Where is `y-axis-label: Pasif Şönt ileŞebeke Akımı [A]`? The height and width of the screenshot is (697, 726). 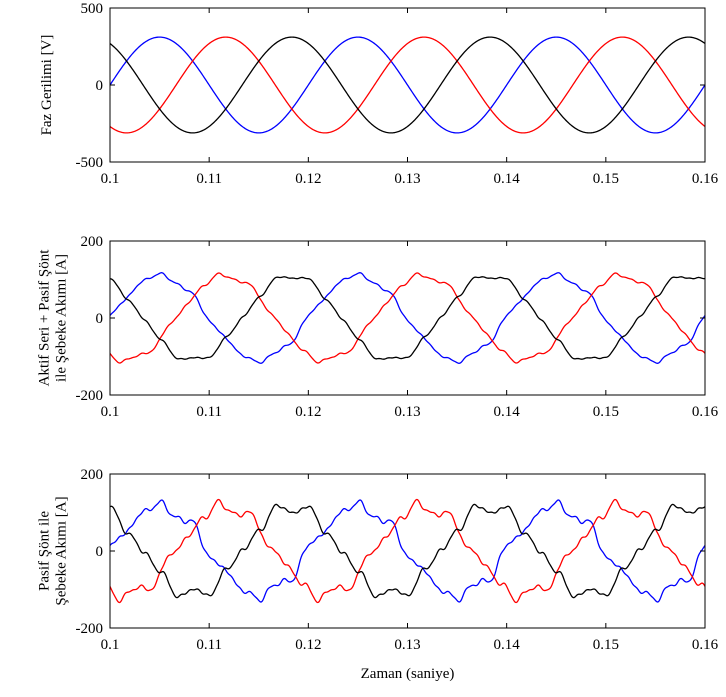 y-axis-label: Pasif Şönt ileŞebeke Akımı [A] is located at coordinates (53, 550).